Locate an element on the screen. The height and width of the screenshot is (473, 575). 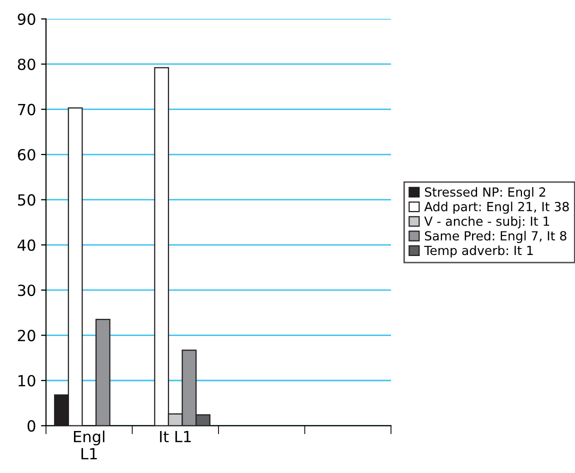
y-tick-label: 0 is located at coordinates (32, 426).